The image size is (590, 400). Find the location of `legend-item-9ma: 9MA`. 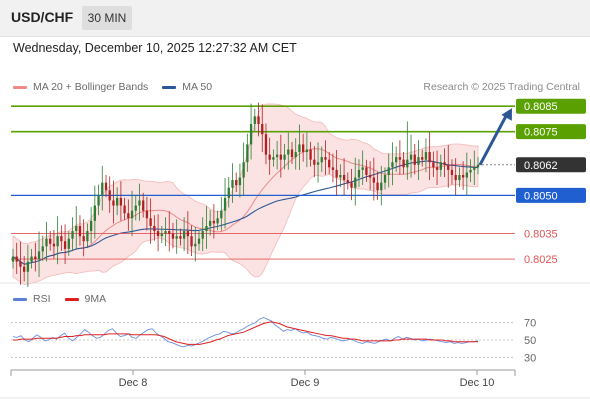

legend-item-9ma: 9MA is located at coordinates (85, 299).